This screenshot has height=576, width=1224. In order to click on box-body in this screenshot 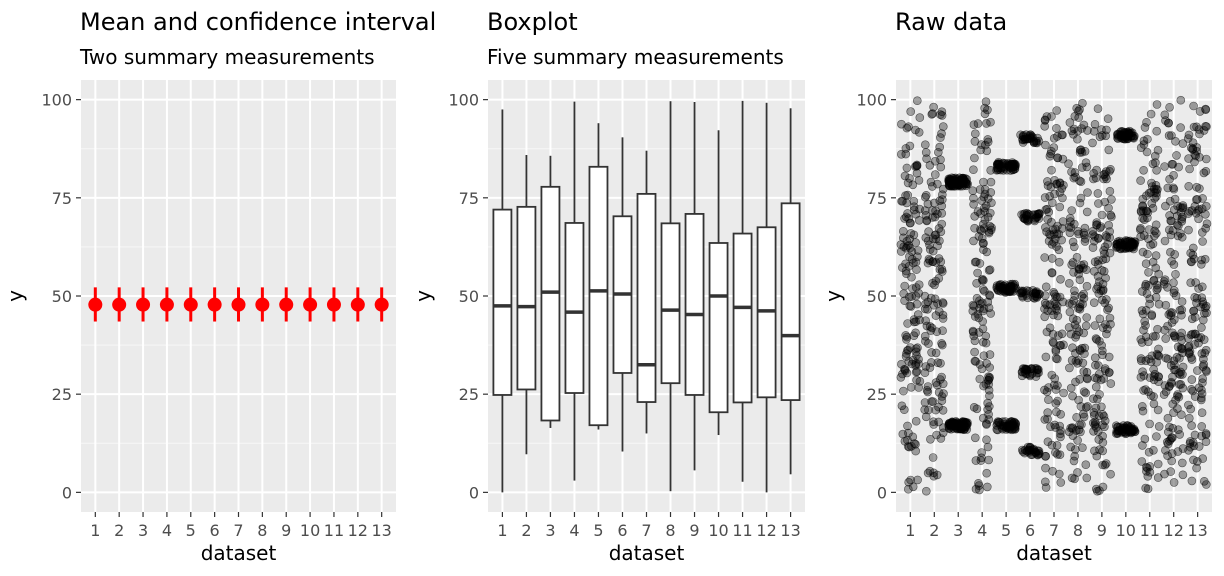, I will do `click(502, 302)`.